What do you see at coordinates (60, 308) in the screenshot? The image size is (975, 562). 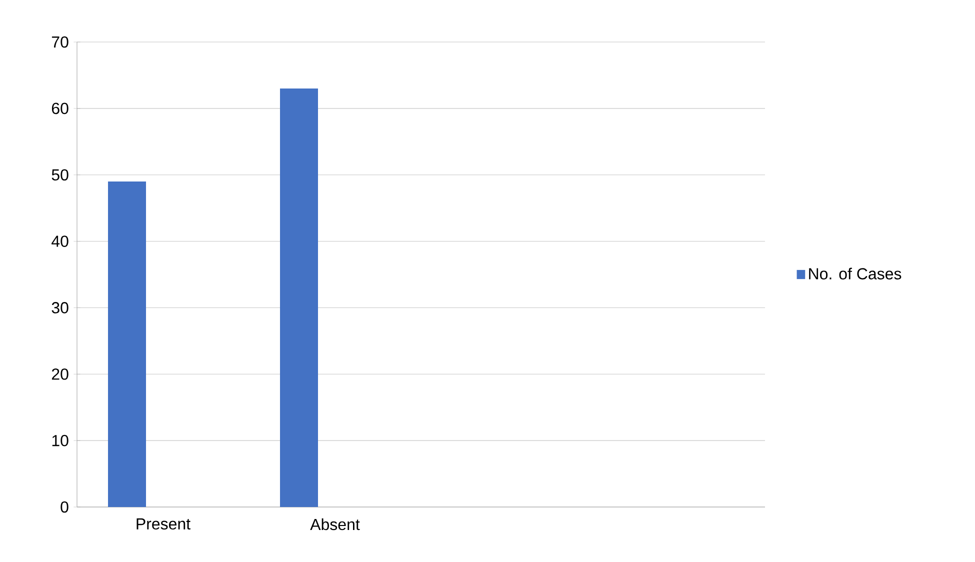 I see `y-tick-label: 30` at bounding box center [60, 308].